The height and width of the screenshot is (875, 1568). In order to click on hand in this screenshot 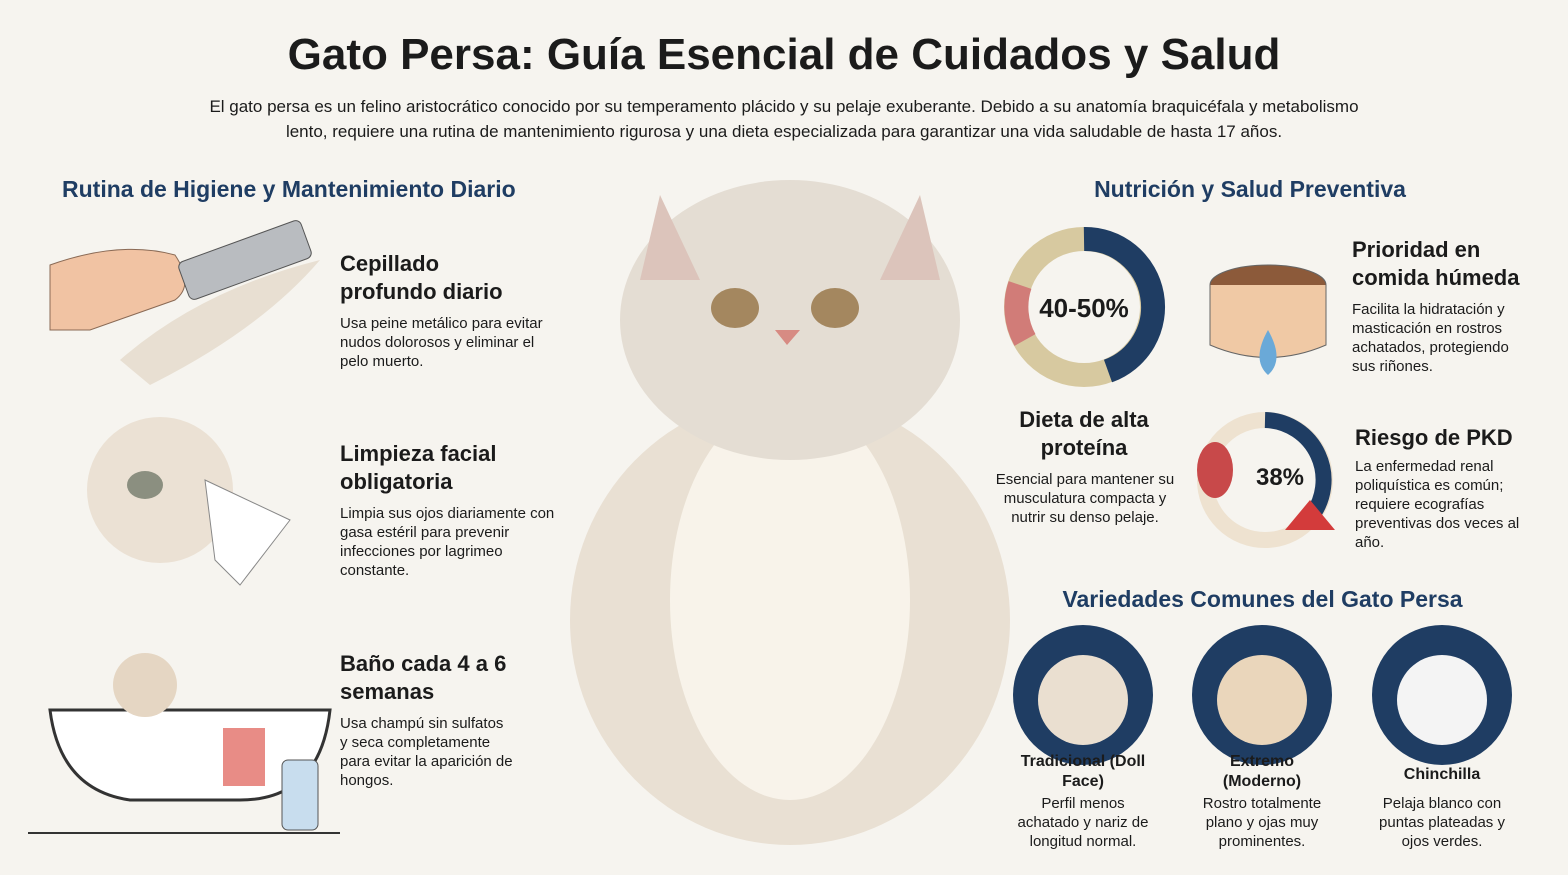, I will do `click(117, 289)`.